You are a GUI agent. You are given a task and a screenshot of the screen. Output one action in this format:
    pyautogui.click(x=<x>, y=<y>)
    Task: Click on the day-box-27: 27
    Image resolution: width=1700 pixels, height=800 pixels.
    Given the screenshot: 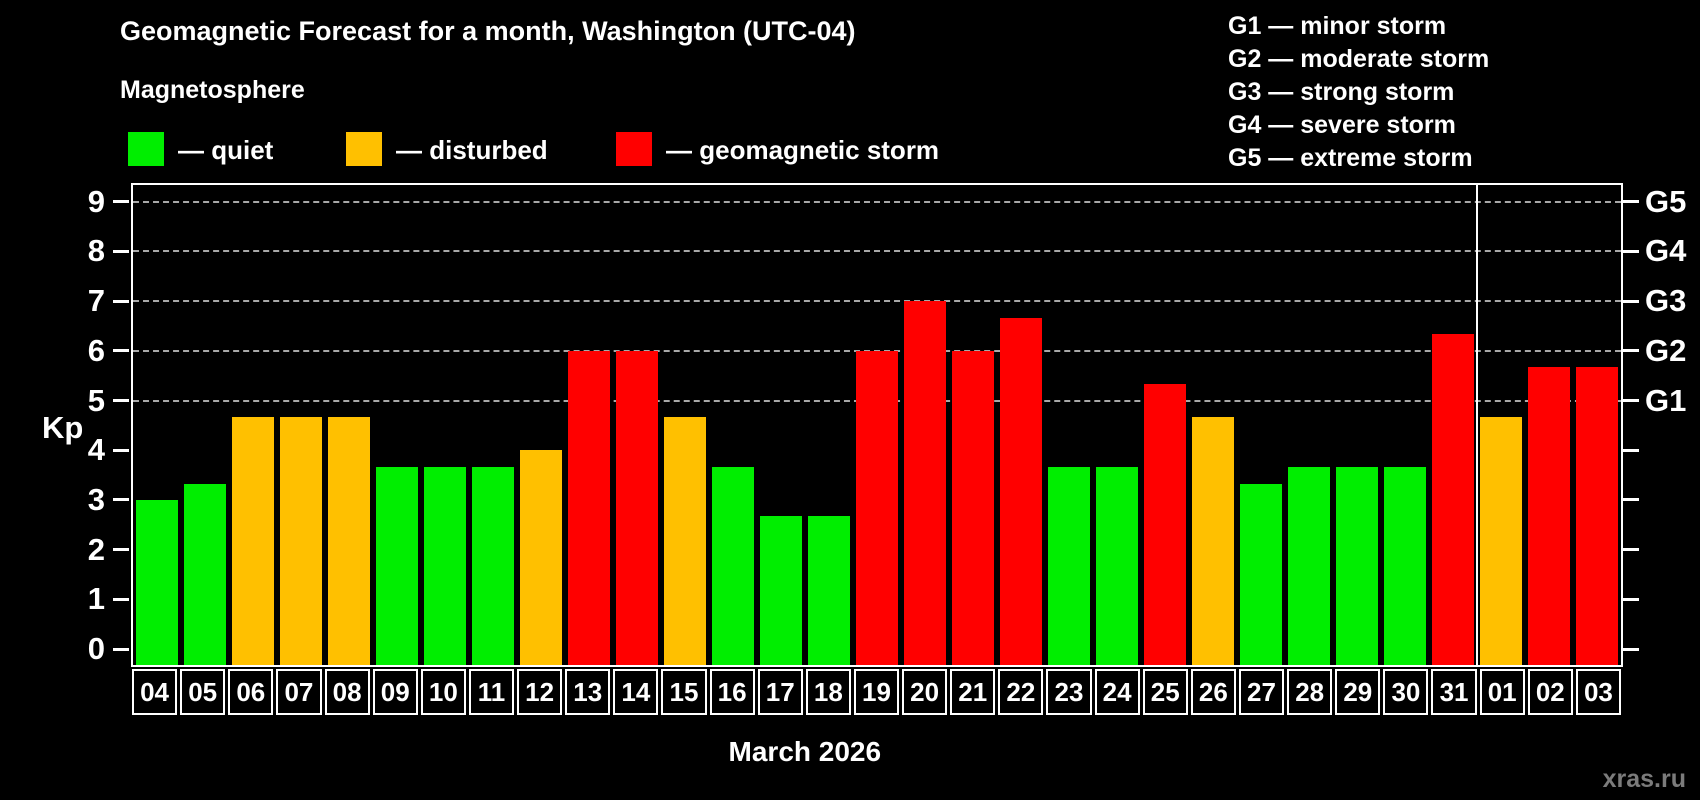 What is the action you would take?
    pyautogui.click(x=1261, y=692)
    